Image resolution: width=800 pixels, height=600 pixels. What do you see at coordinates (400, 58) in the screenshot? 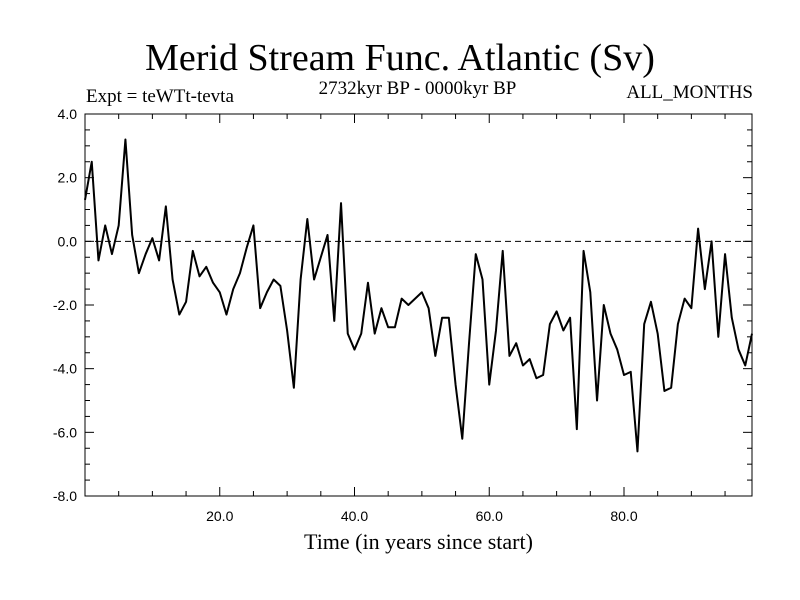
I see `chart-title: Merid Stream Func. Atlantic (Sv)` at bounding box center [400, 58].